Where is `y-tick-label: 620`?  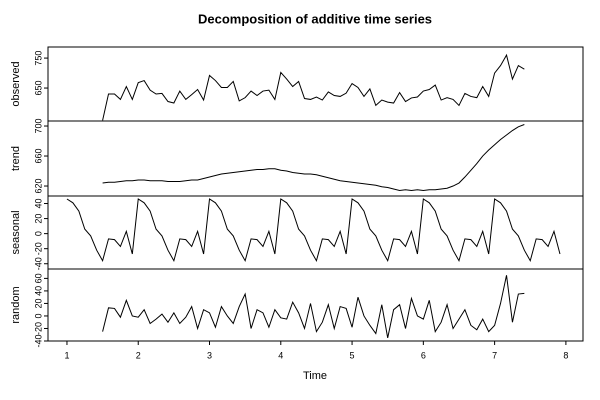 y-tick-label: 620 is located at coordinates (38, 186).